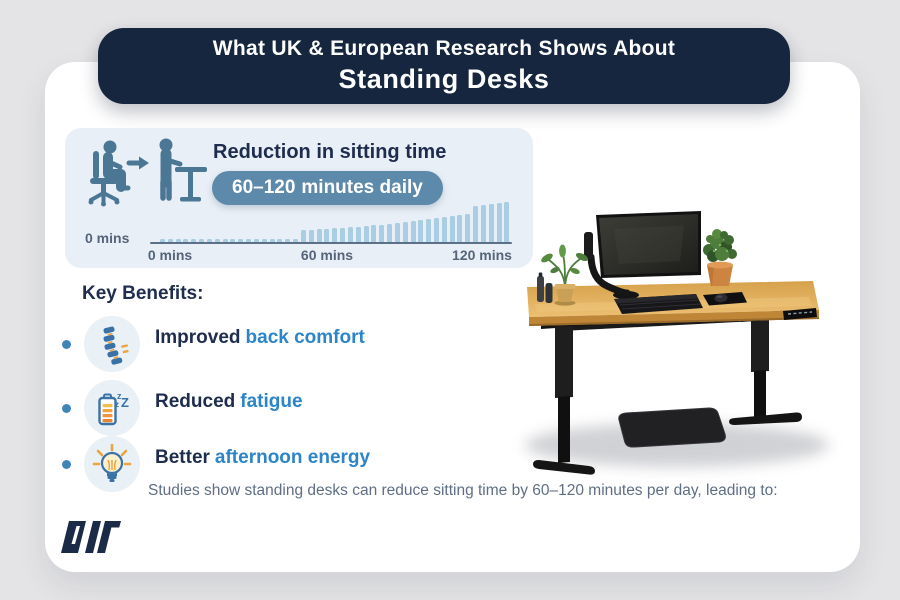 Image resolution: width=900 pixels, height=600 pixels. What do you see at coordinates (330, 152) in the screenshot?
I see `panel-title: Reduction in sitting time` at bounding box center [330, 152].